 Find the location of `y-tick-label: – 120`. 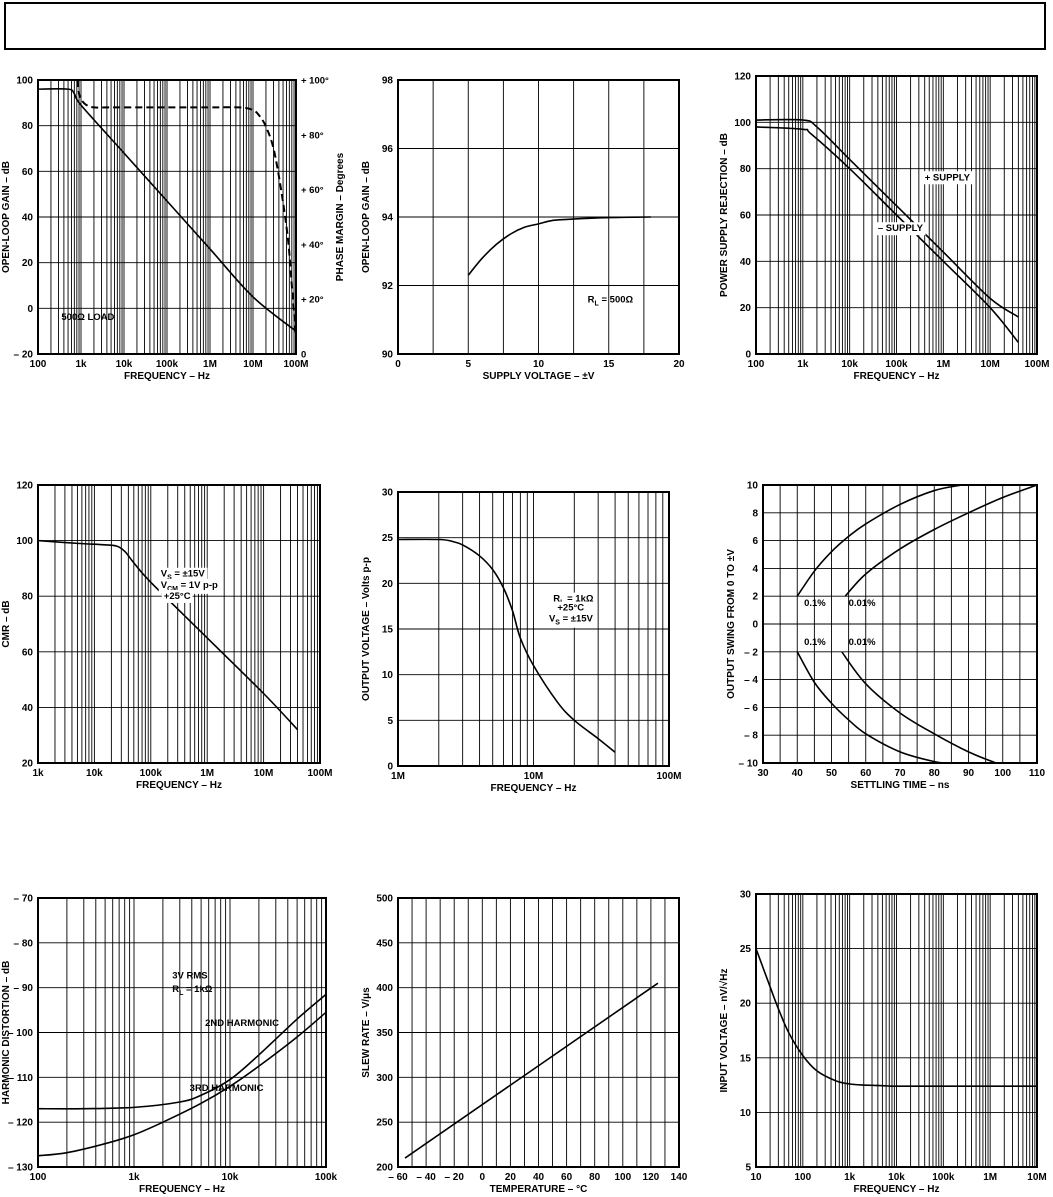

y-tick-label: – 120 is located at coordinates (20, 1123).